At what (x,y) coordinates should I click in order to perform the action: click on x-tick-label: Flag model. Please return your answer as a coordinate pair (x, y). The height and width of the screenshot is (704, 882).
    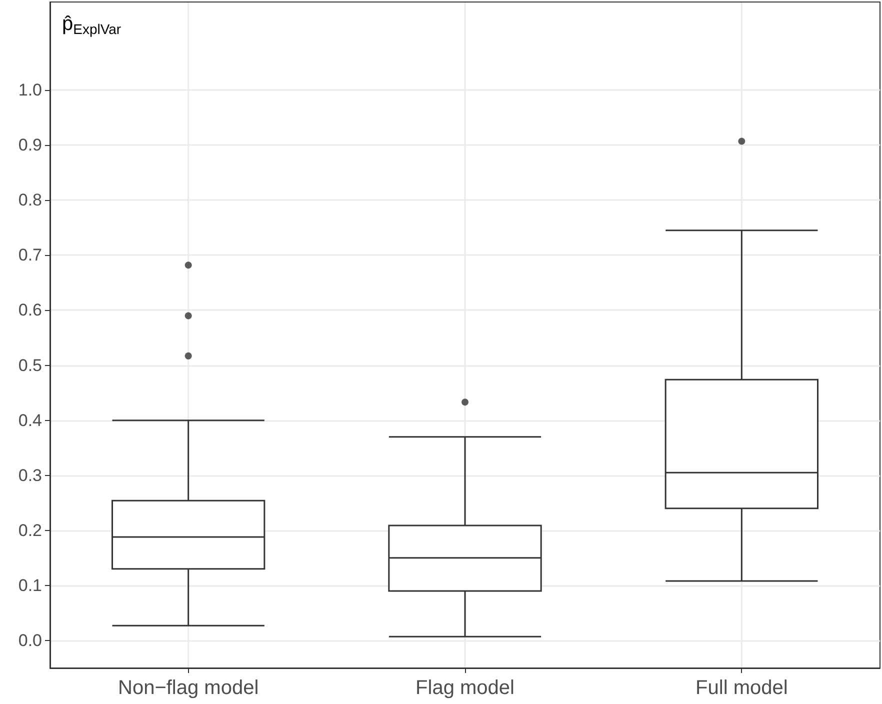
    Looking at the image, I should click on (465, 688).